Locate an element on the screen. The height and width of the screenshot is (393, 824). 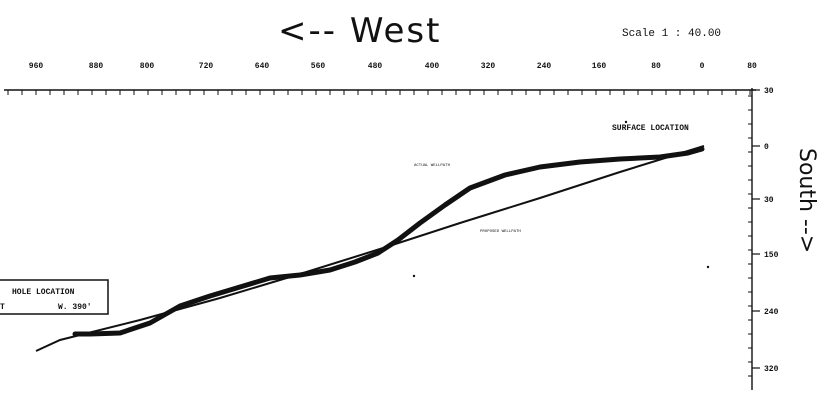
x-tick-label: 960 is located at coordinates (36, 66).